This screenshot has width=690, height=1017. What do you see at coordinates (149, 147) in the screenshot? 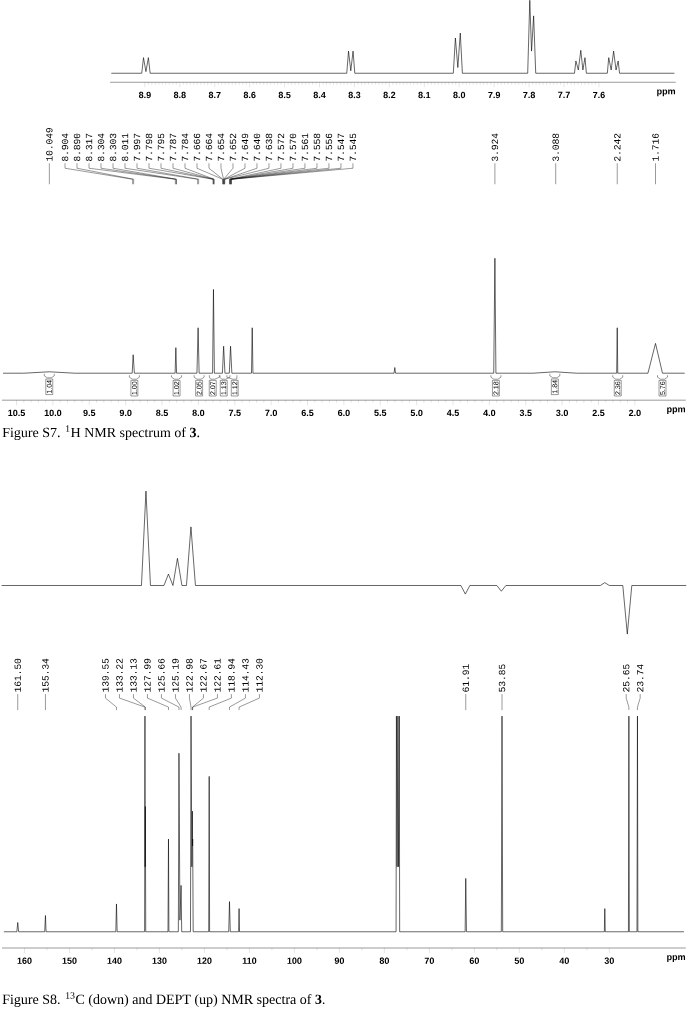
I see `annotation: 7.798` at bounding box center [149, 147].